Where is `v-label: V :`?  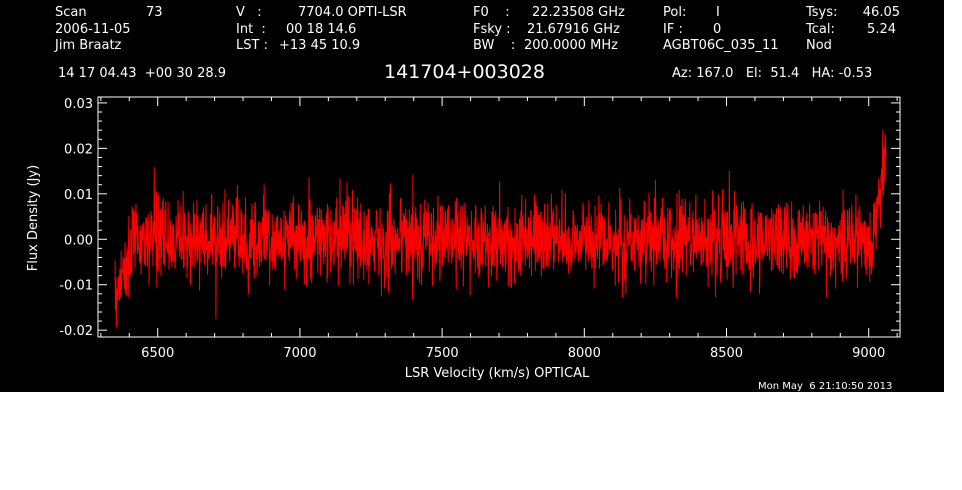
v-label: V : is located at coordinates (249, 12).